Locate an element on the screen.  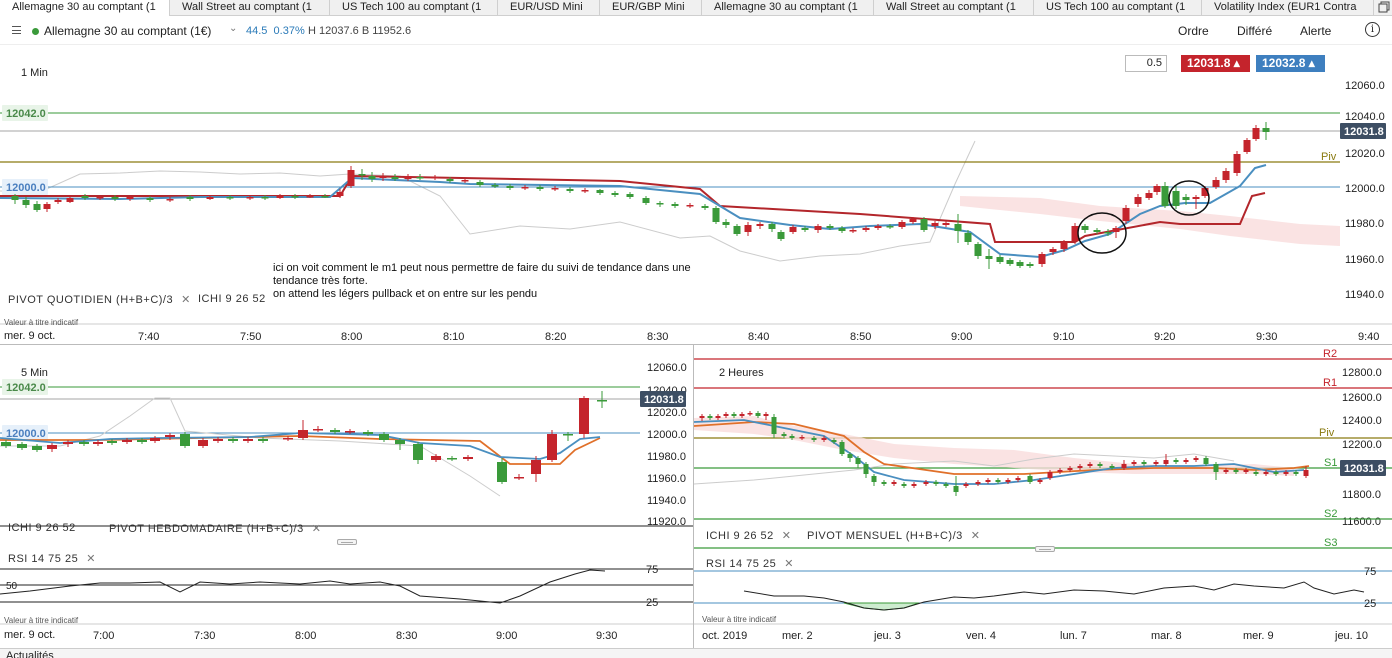
indicator-ichimoku-2h: ICHI 9 26 52 ✕ is located at coordinates (748, 535).